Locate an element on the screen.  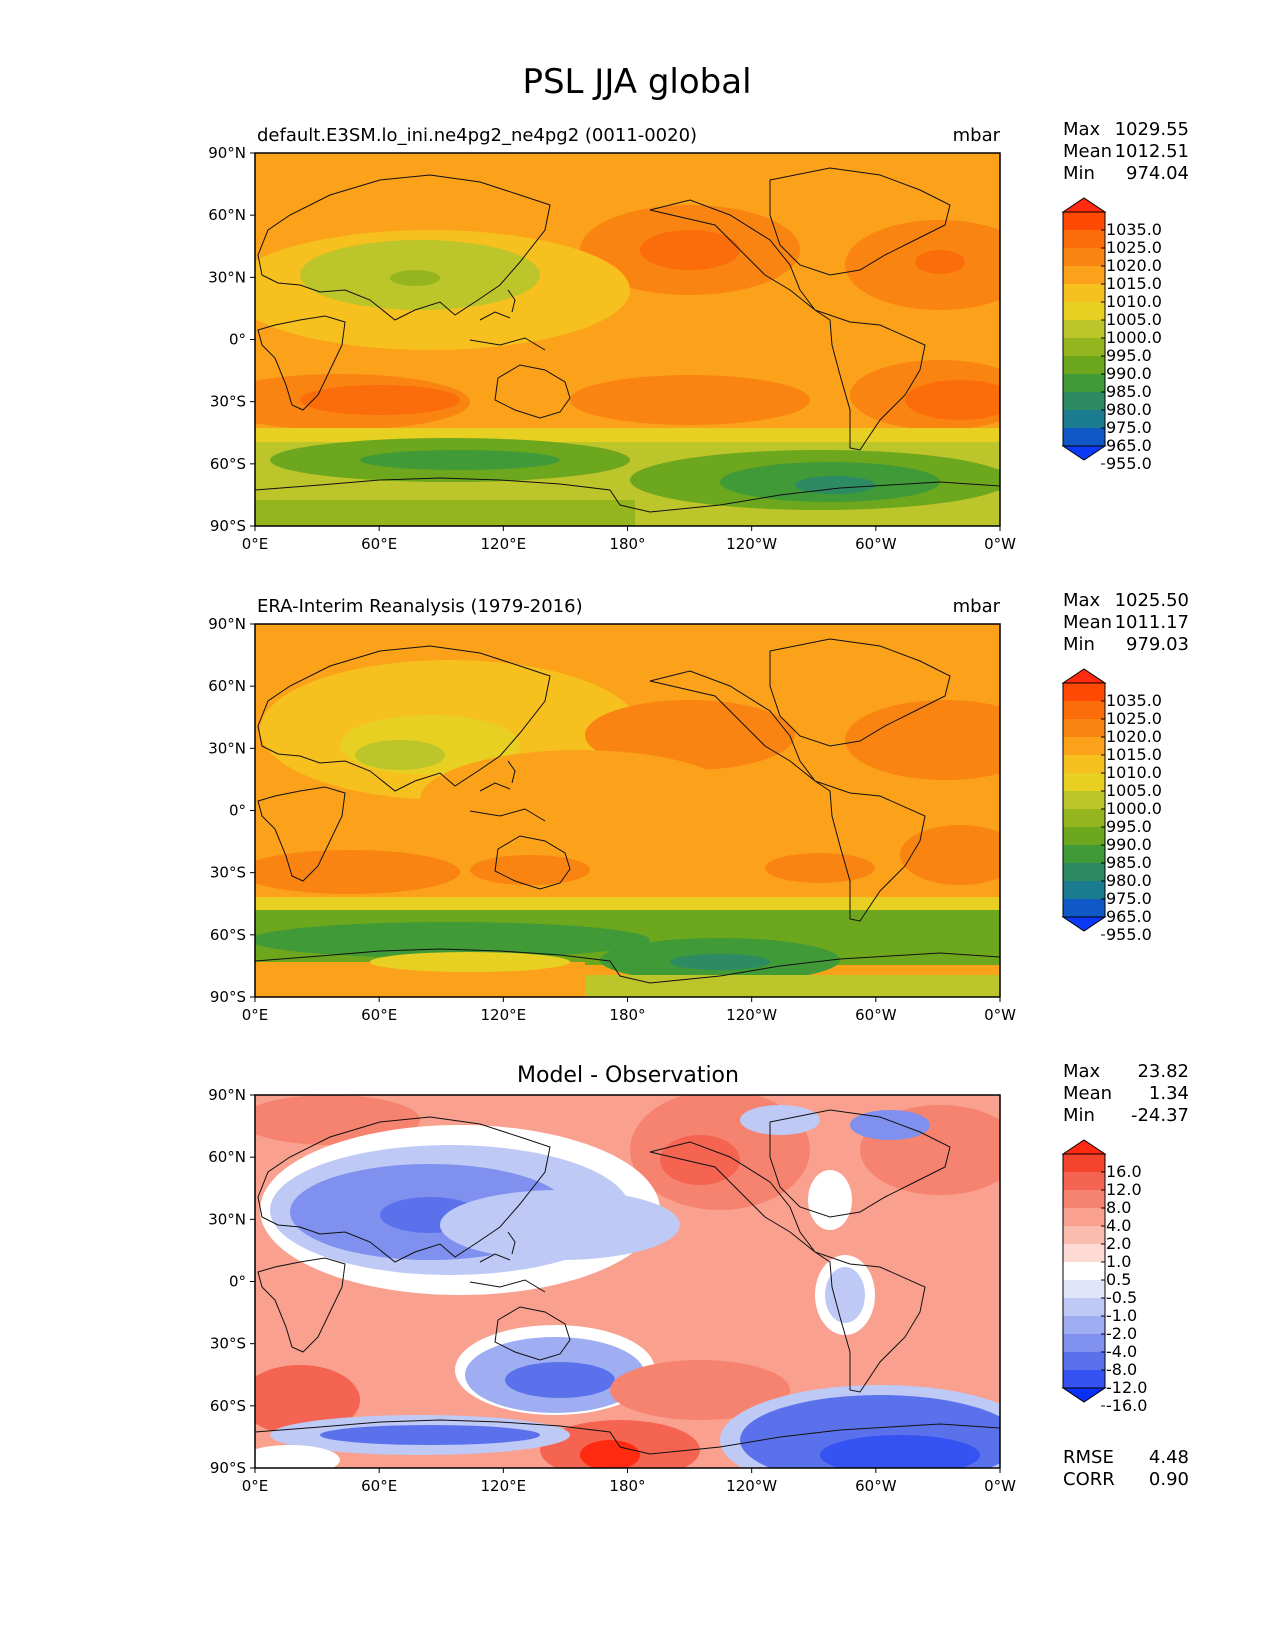
colorbar-tick-label: -8.0 is located at coordinates (1121, 1369).